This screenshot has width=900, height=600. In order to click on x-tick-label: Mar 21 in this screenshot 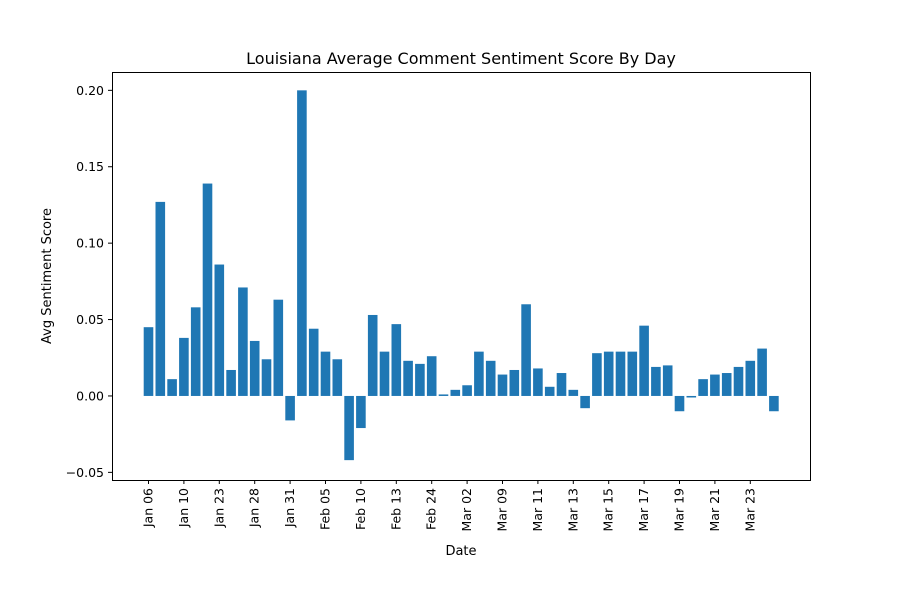, I will do `click(714, 509)`.